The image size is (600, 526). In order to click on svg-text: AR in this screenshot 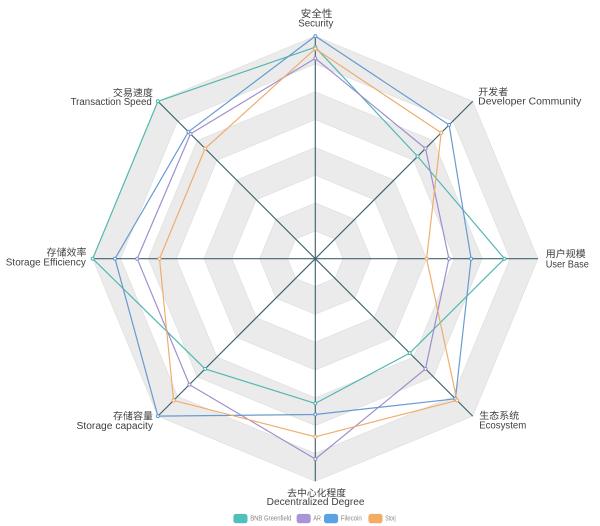, I will do `click(317, 519)`.